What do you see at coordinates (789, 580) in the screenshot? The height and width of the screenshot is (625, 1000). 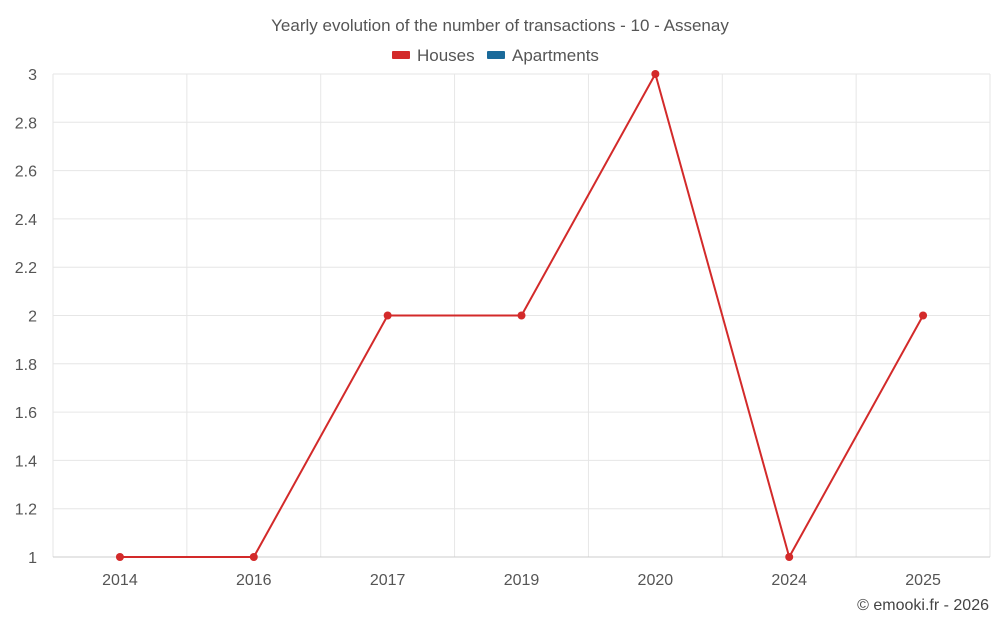 I see `x-tick-label: 2024` at bounding box center [789, 580].